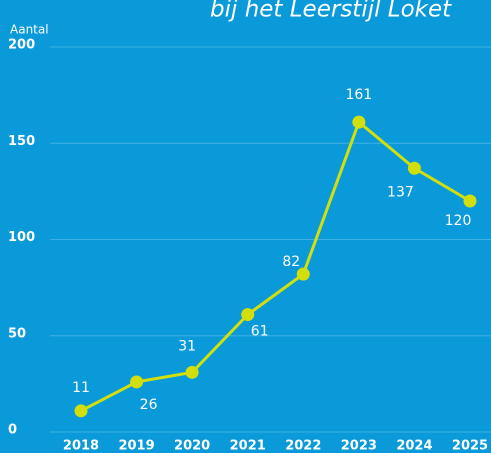 The height and width of the screenshot is (453, 491). Describe the element at coordinates (136, 446) in the screenshot. I see `x-tick-label: 2019` at that location.